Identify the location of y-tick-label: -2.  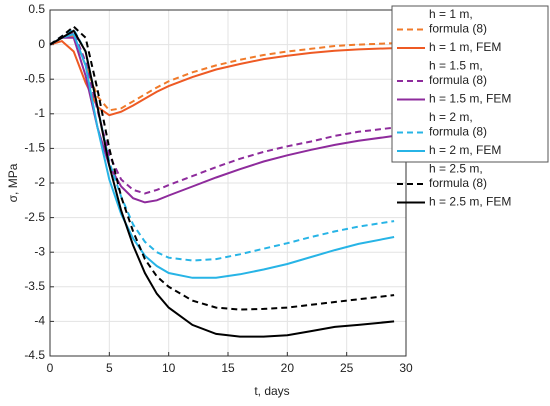
(39, 182).